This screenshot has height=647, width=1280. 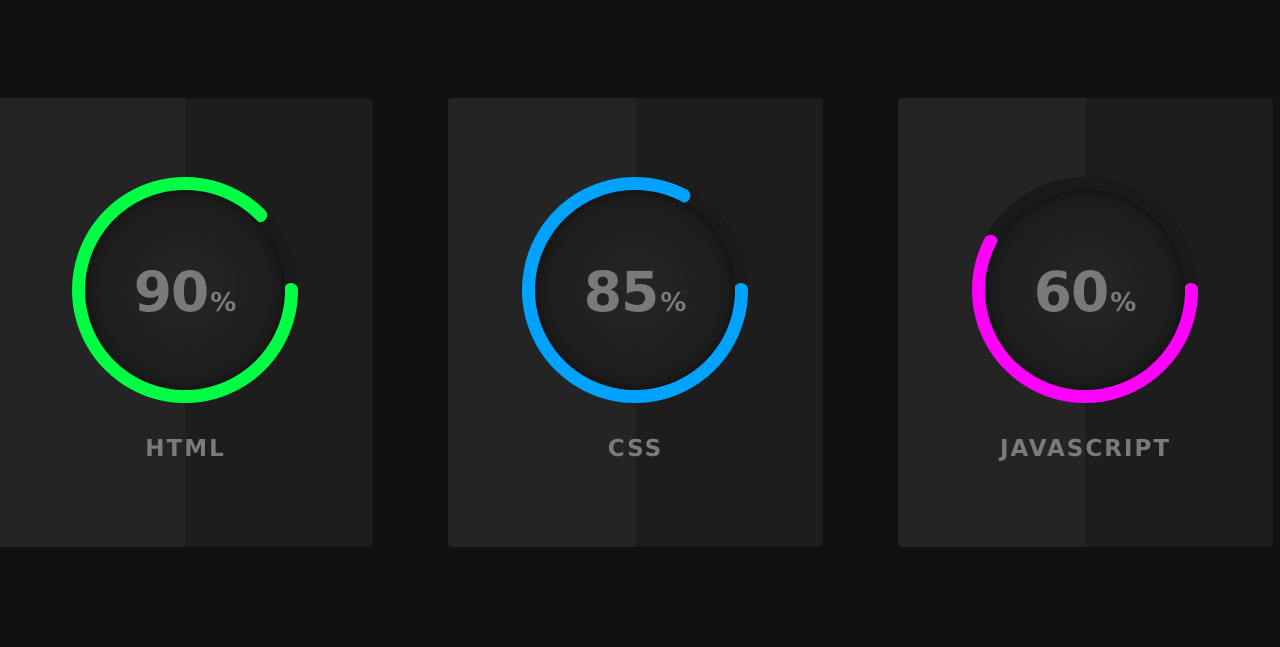 What do you see at coordinates (621, 291) in the screenshot?
I see `percent-number: 85` at bounding box center [621, 291].